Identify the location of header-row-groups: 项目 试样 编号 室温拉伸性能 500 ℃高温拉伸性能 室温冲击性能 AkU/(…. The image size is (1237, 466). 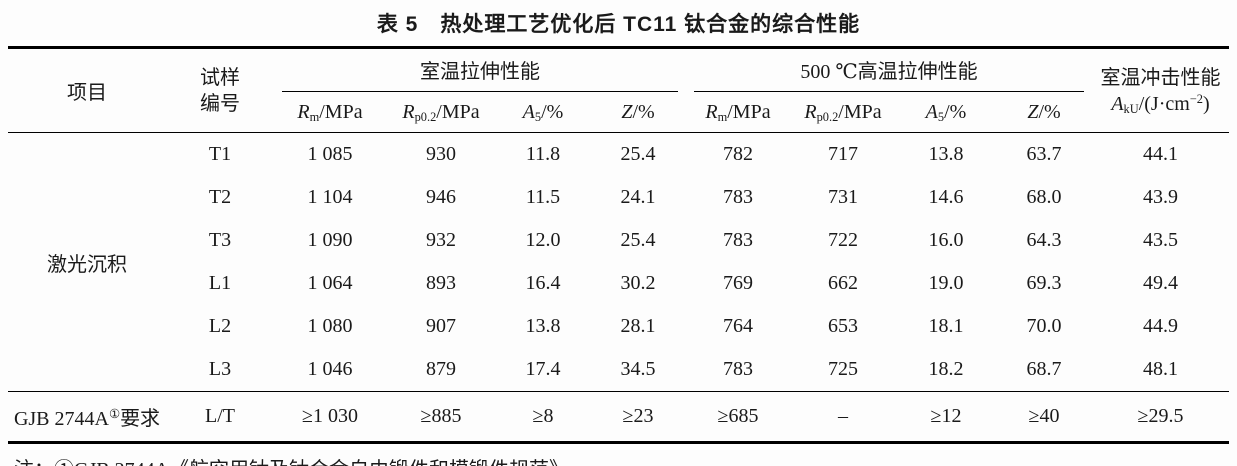
(618, 81).